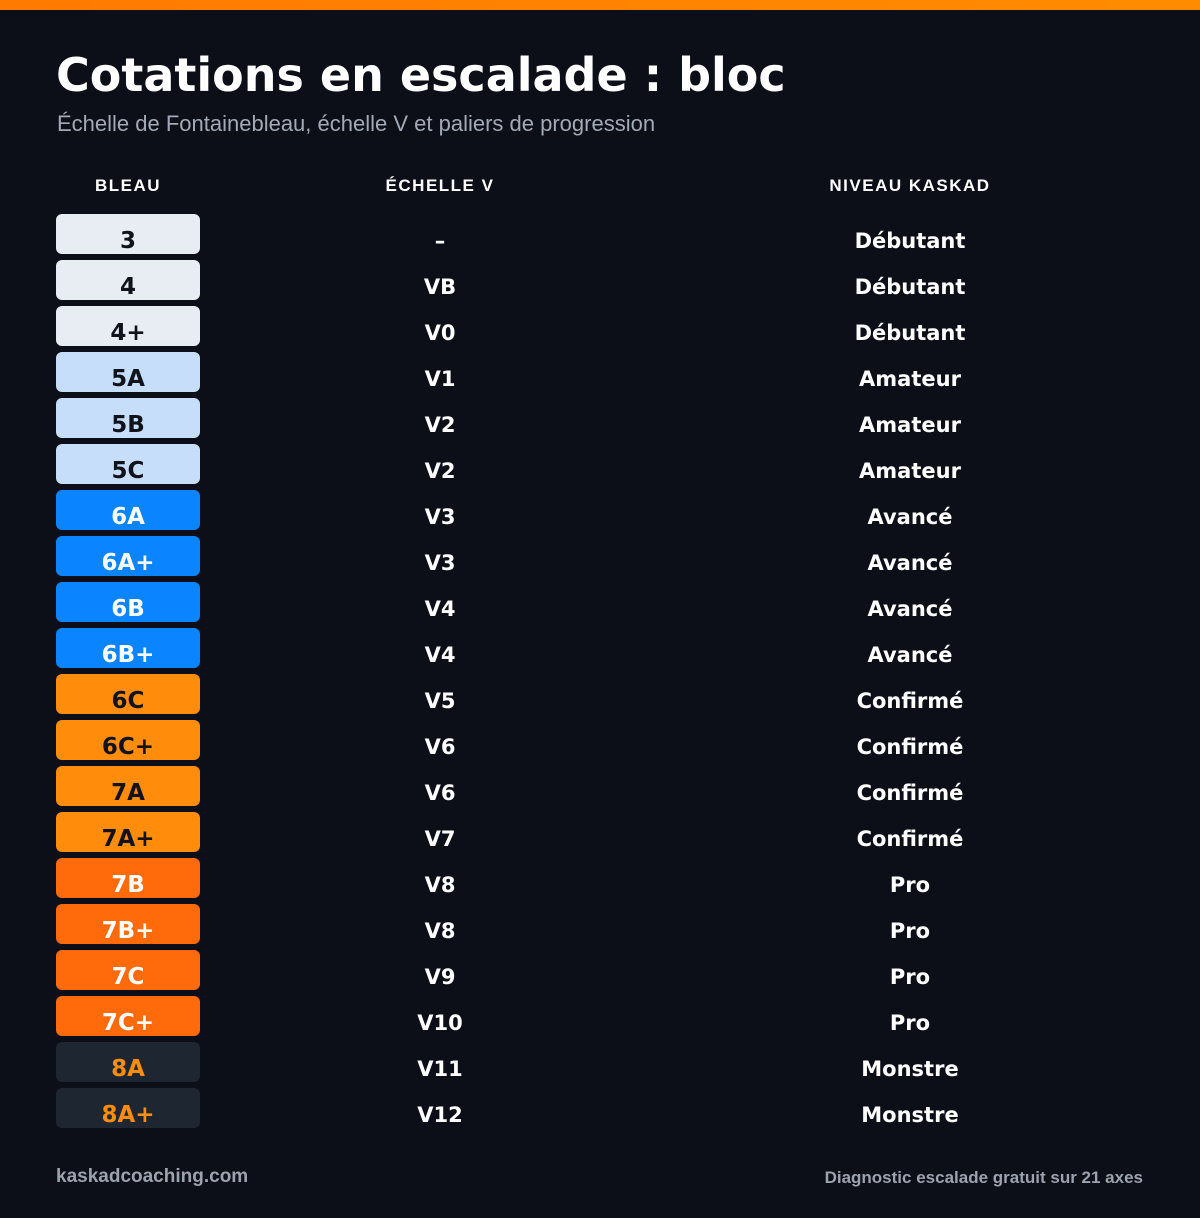 This screenshot has width=1200, height=1218. I want to click on bleau-grade-badge: 6C+, so click(128, 740).